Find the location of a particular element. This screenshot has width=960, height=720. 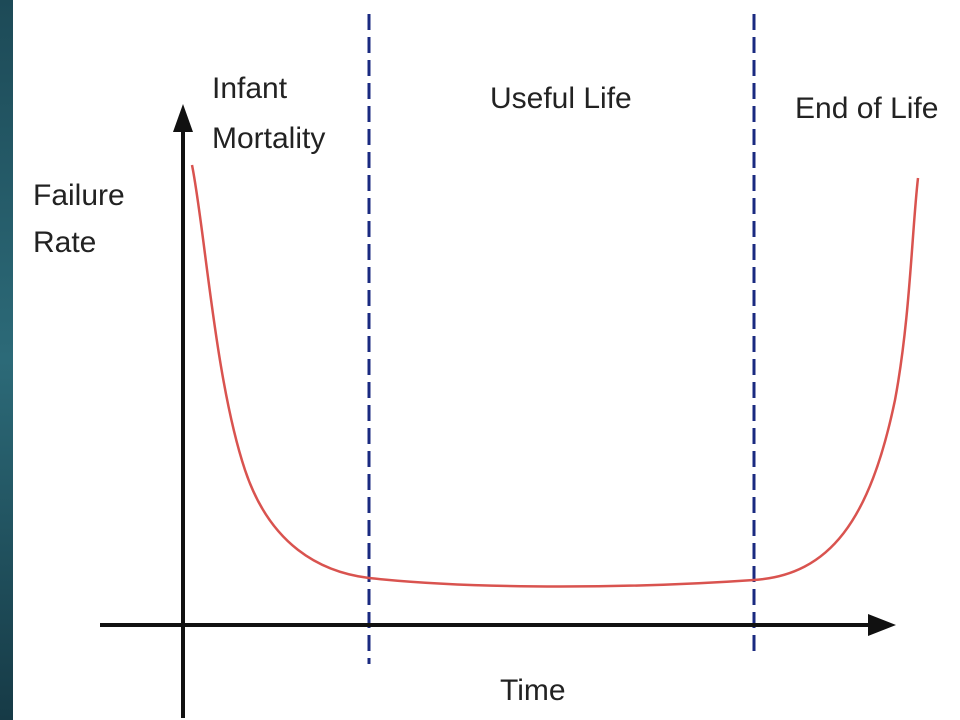

y-axis-arrow is located at coordinates (183, 118).